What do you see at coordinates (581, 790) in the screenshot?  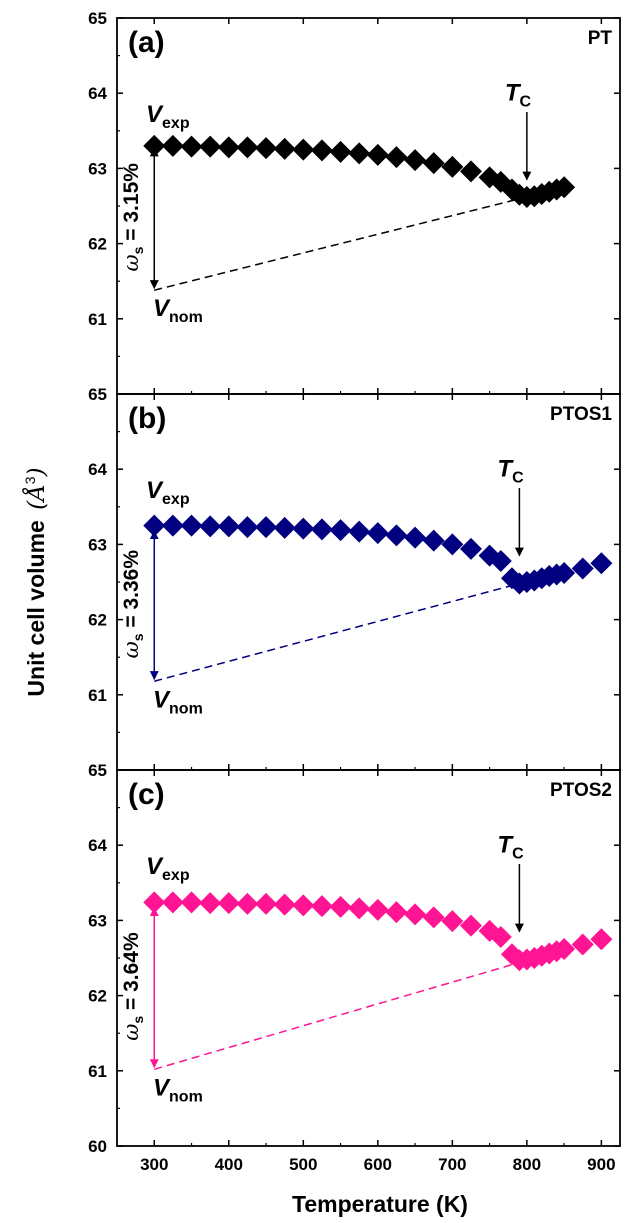 I see `sample-name: PTOS2` at bounding box center [581, 790].